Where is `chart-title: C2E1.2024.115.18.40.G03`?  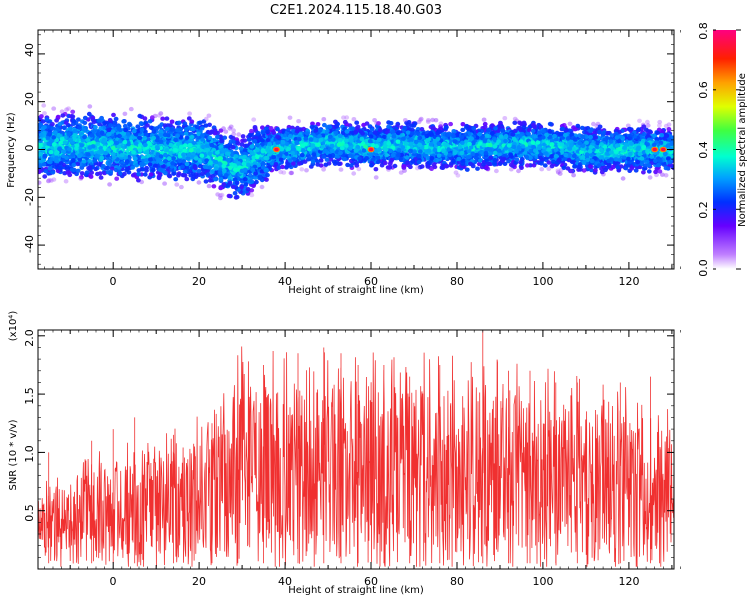 chart-title: C2E1.2024.115.18.40.G03 is located at coordinates (356, 10).